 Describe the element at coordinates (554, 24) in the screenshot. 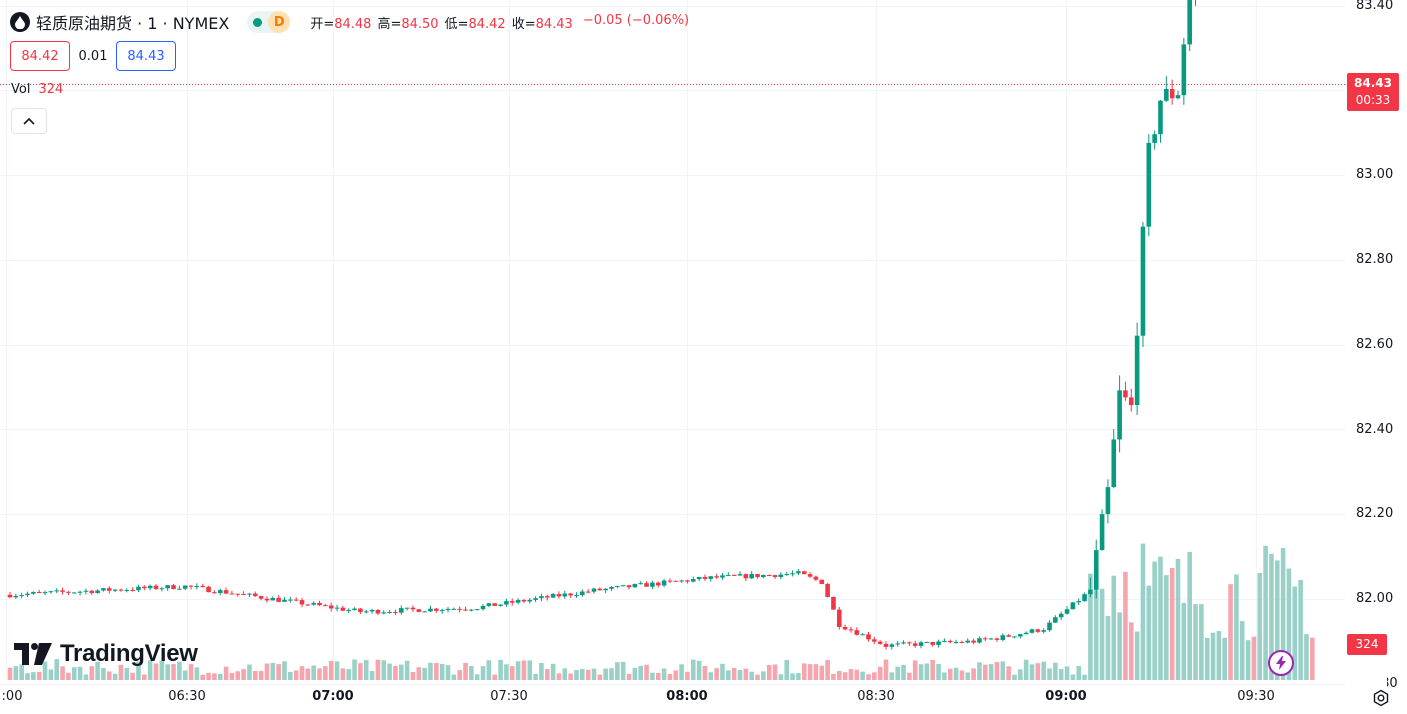

I see `close-value: 84.43` at that location.